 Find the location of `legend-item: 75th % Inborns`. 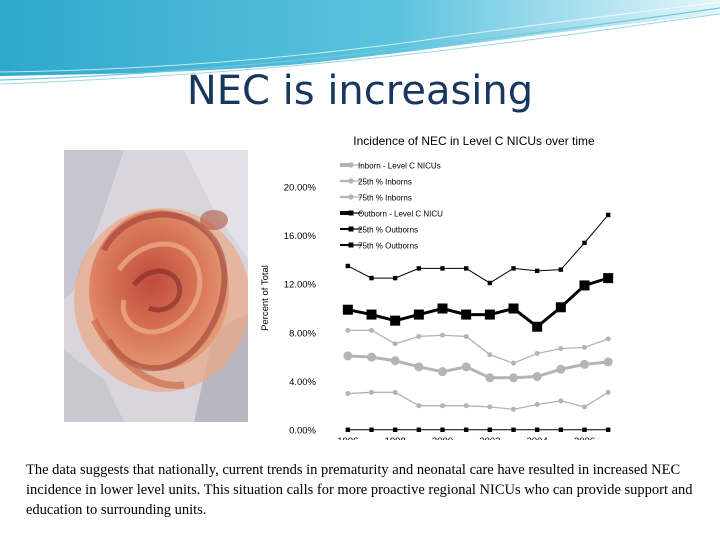

legend-item: 75th % Inborns is located at coordinates (376, 198).